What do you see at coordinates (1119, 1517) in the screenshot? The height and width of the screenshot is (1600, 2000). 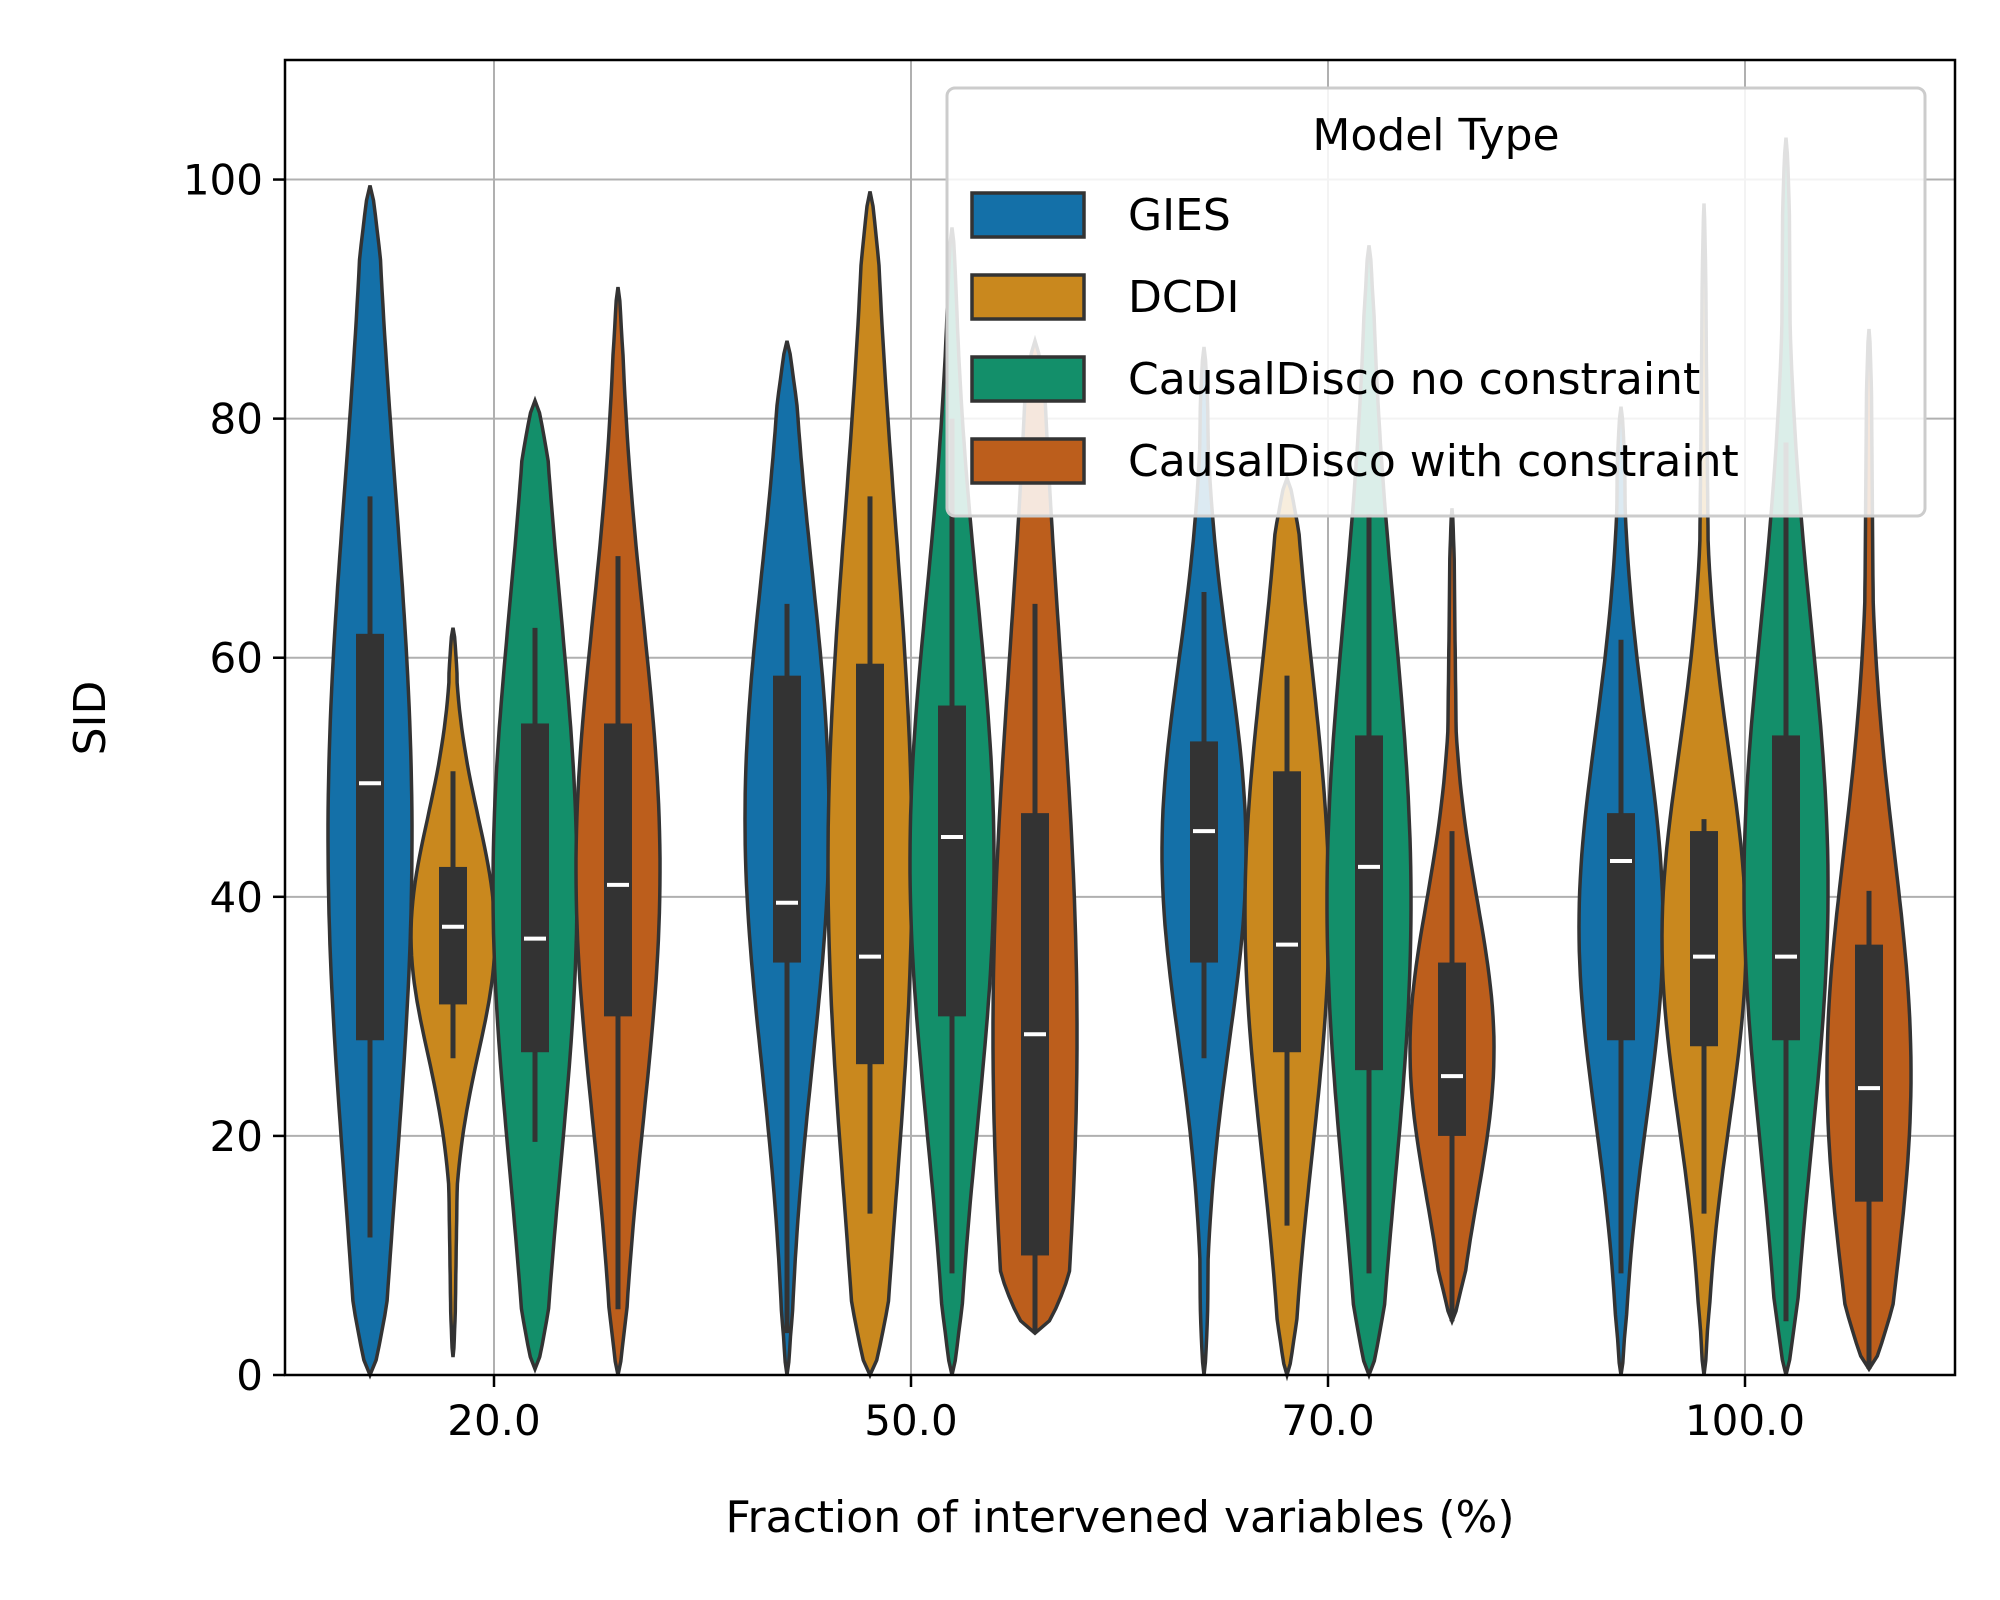 I see `x-axis-title: Fraction of intervened variables (%)` at bounding box center [1119, 1517].